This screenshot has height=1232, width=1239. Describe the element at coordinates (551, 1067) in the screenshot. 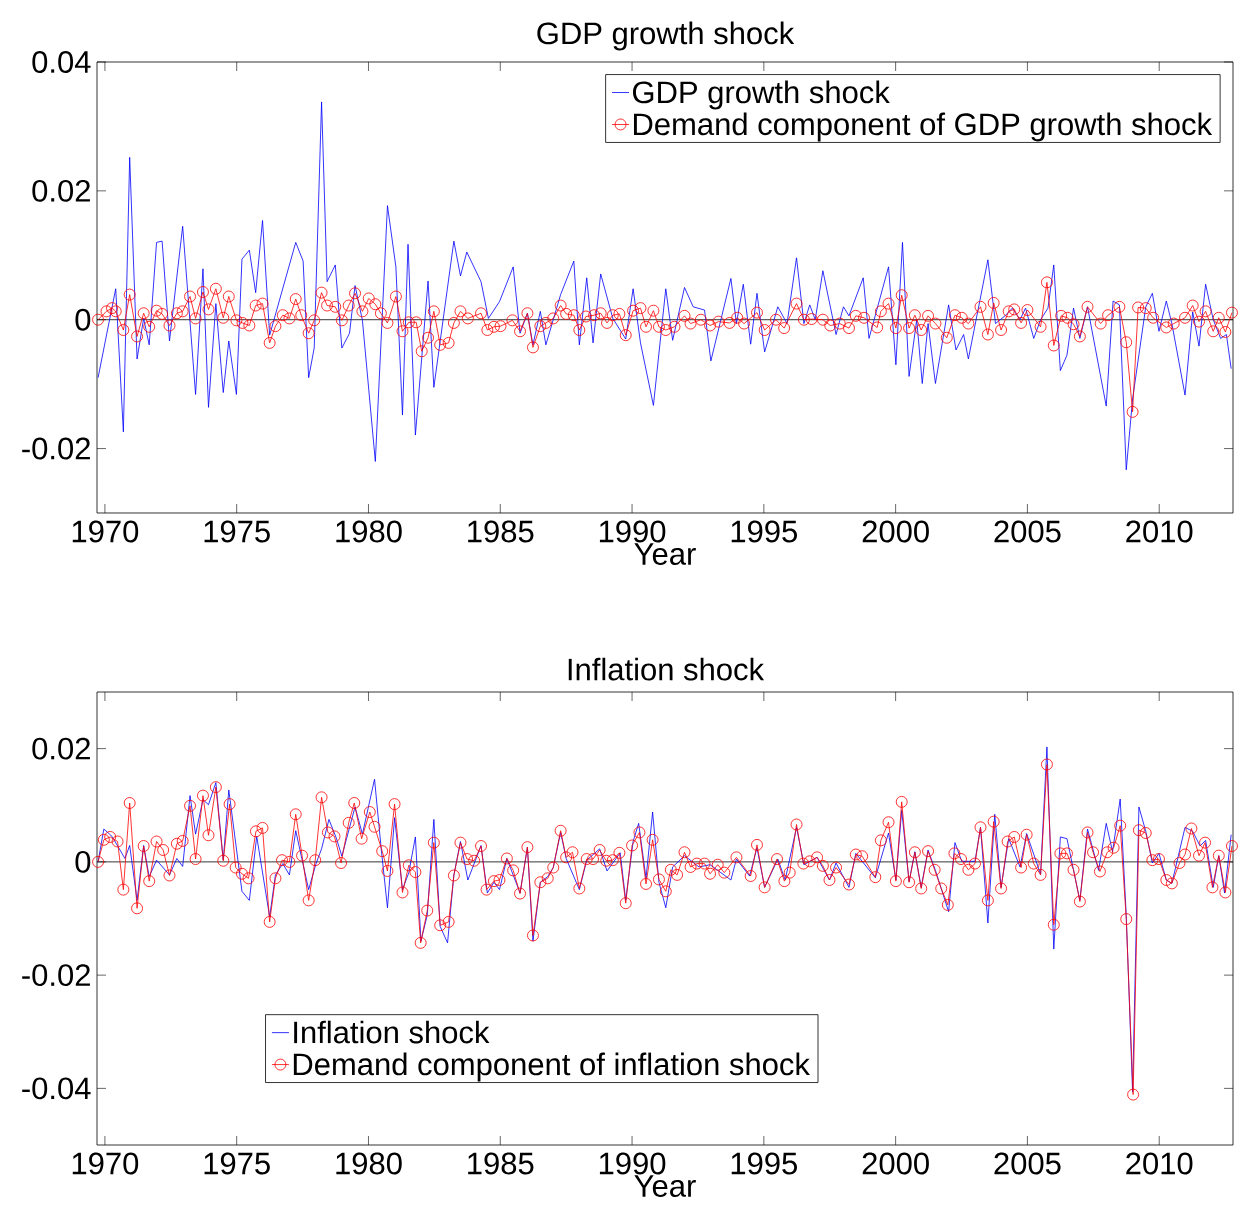

I see `legend-label: Demand component of inflation shock` at that location.